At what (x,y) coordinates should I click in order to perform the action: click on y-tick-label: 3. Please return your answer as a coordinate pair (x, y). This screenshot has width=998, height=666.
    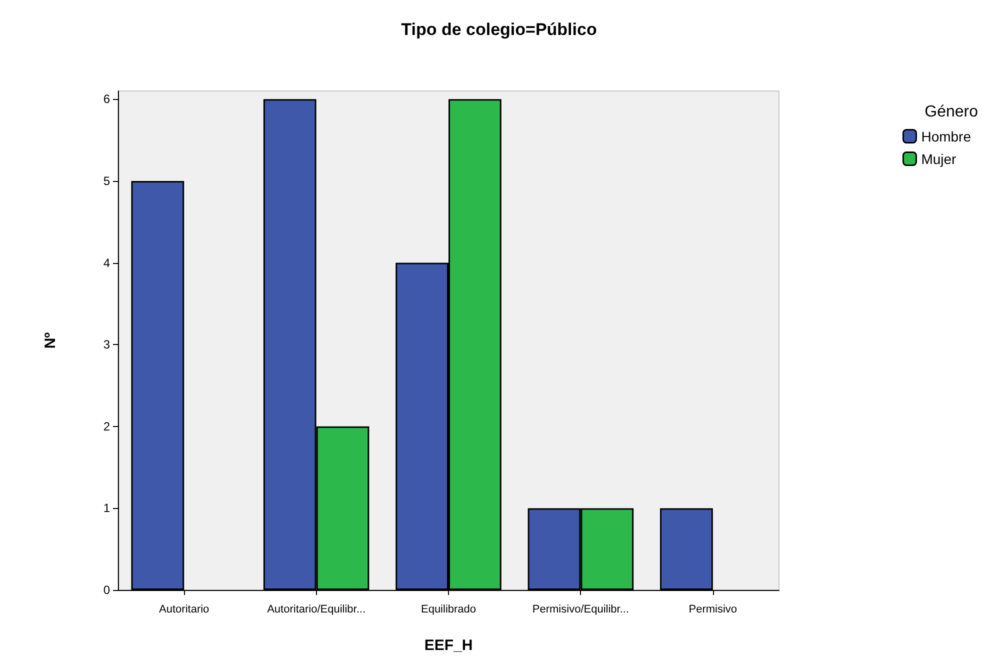
    Looking at the image, I should click on (106, 345).